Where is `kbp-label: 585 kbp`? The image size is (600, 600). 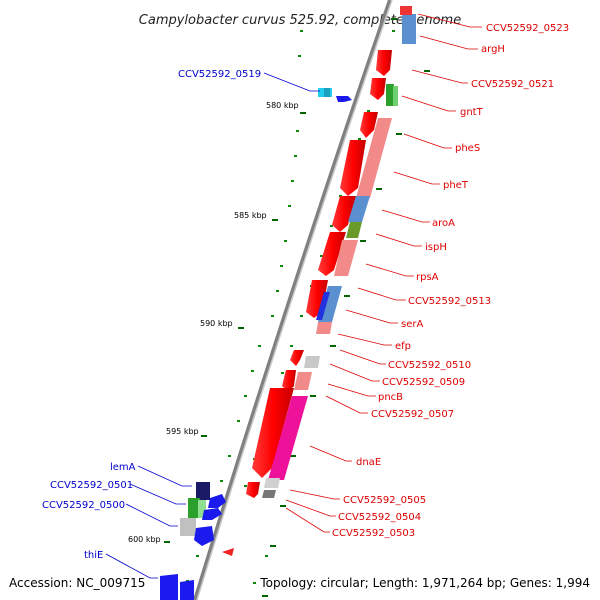
kbp-label: 585 kbp is located at coordinates (250, 215).